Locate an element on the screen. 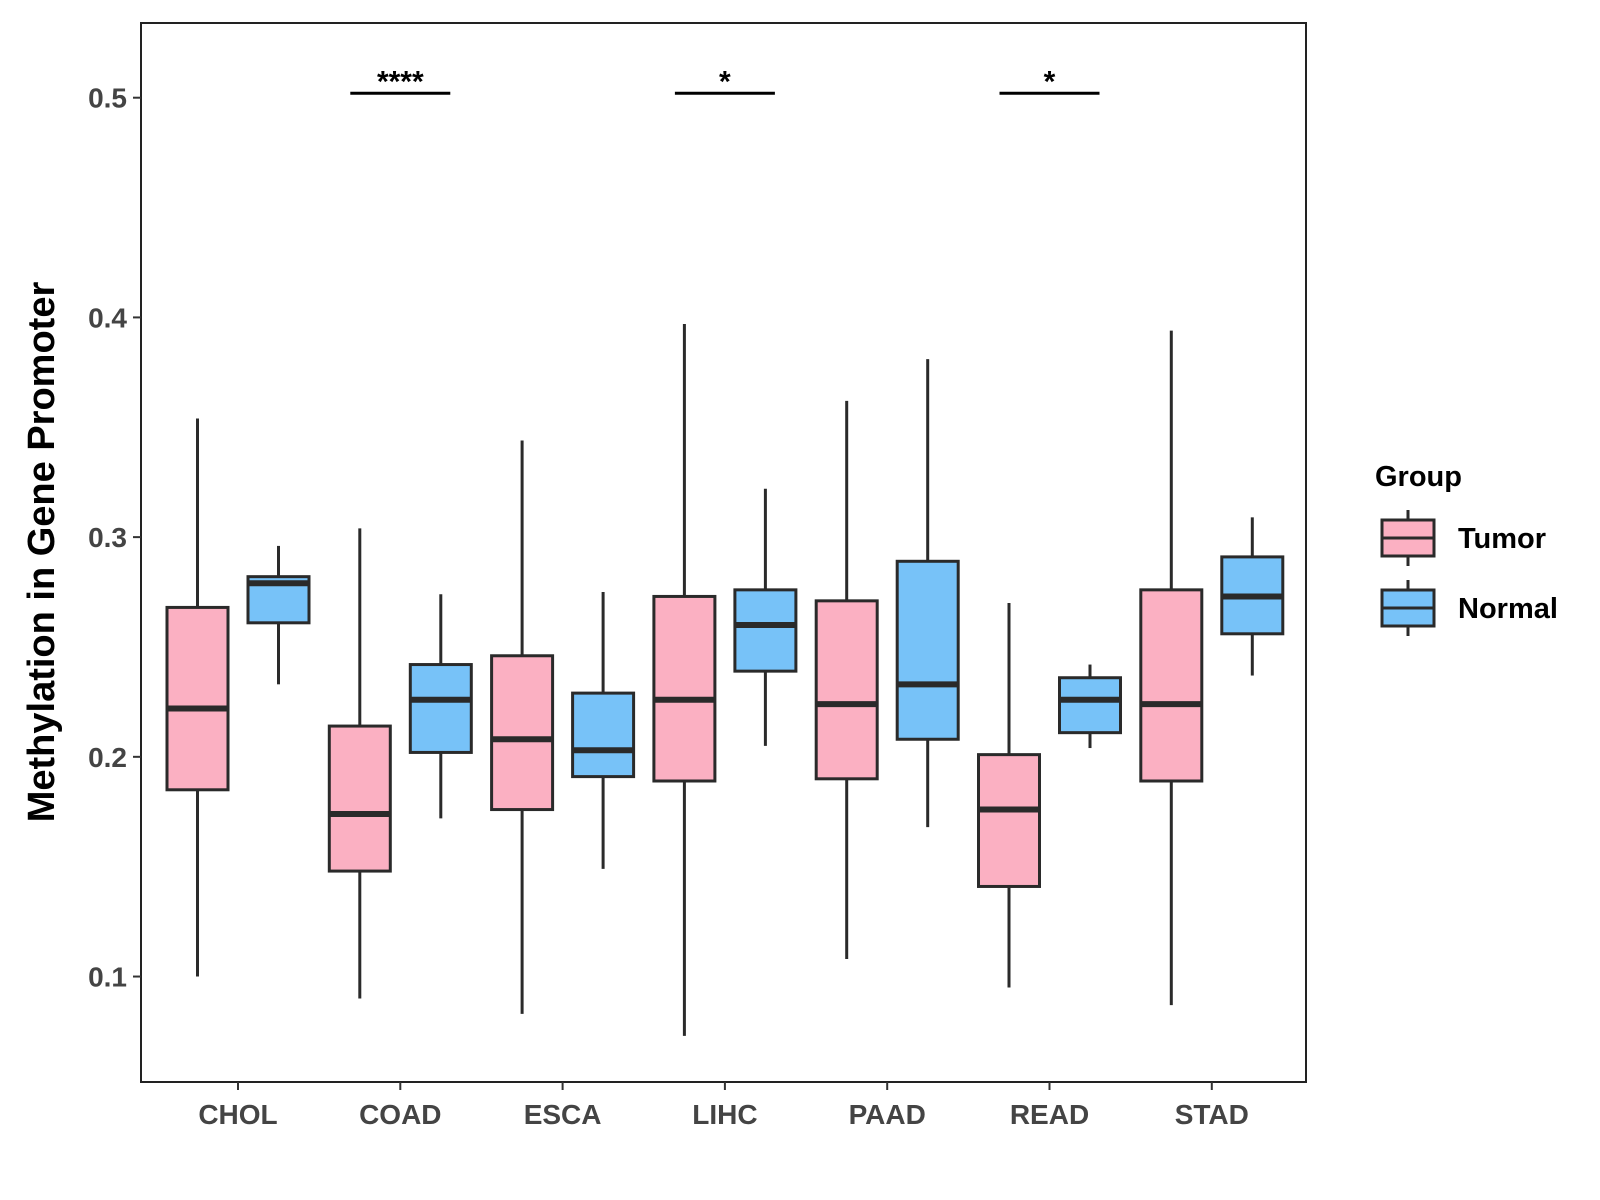 Image resolution: width=1600 pixels, height=1200 pixels. legend-label-normal: Normal is located at coordinates (1508, 609).